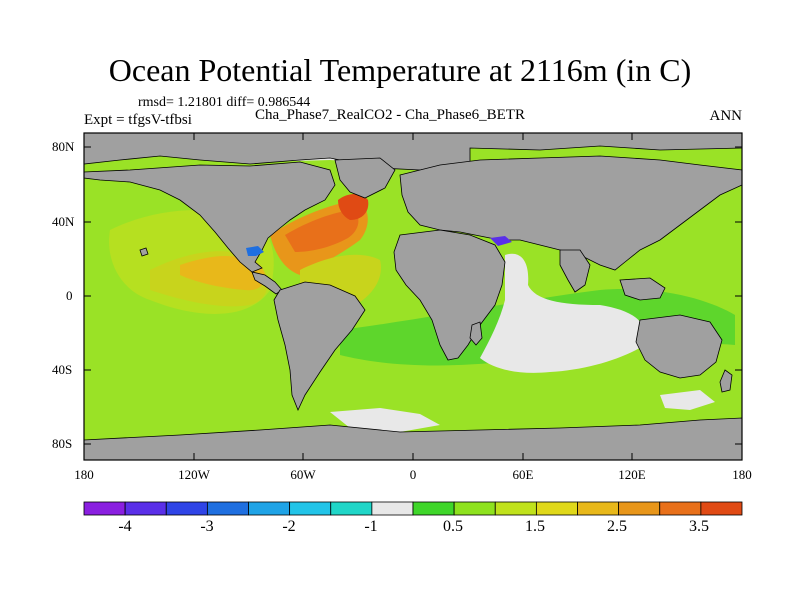 This screenshot has height=600, width=800. I want to click on lat-tick-0: 0, so click(69, 295).